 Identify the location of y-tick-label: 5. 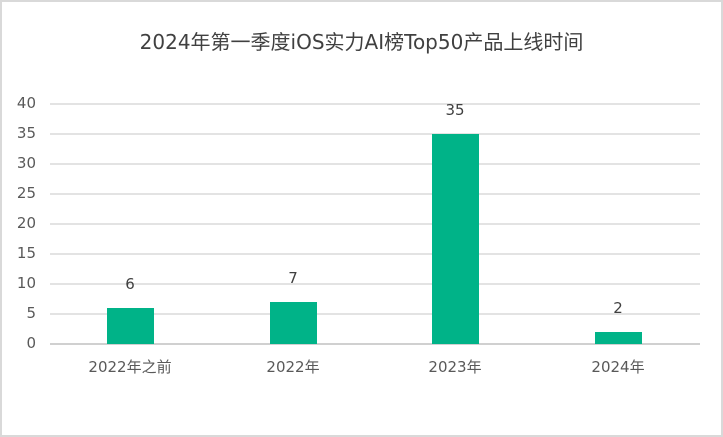
(31, 313).